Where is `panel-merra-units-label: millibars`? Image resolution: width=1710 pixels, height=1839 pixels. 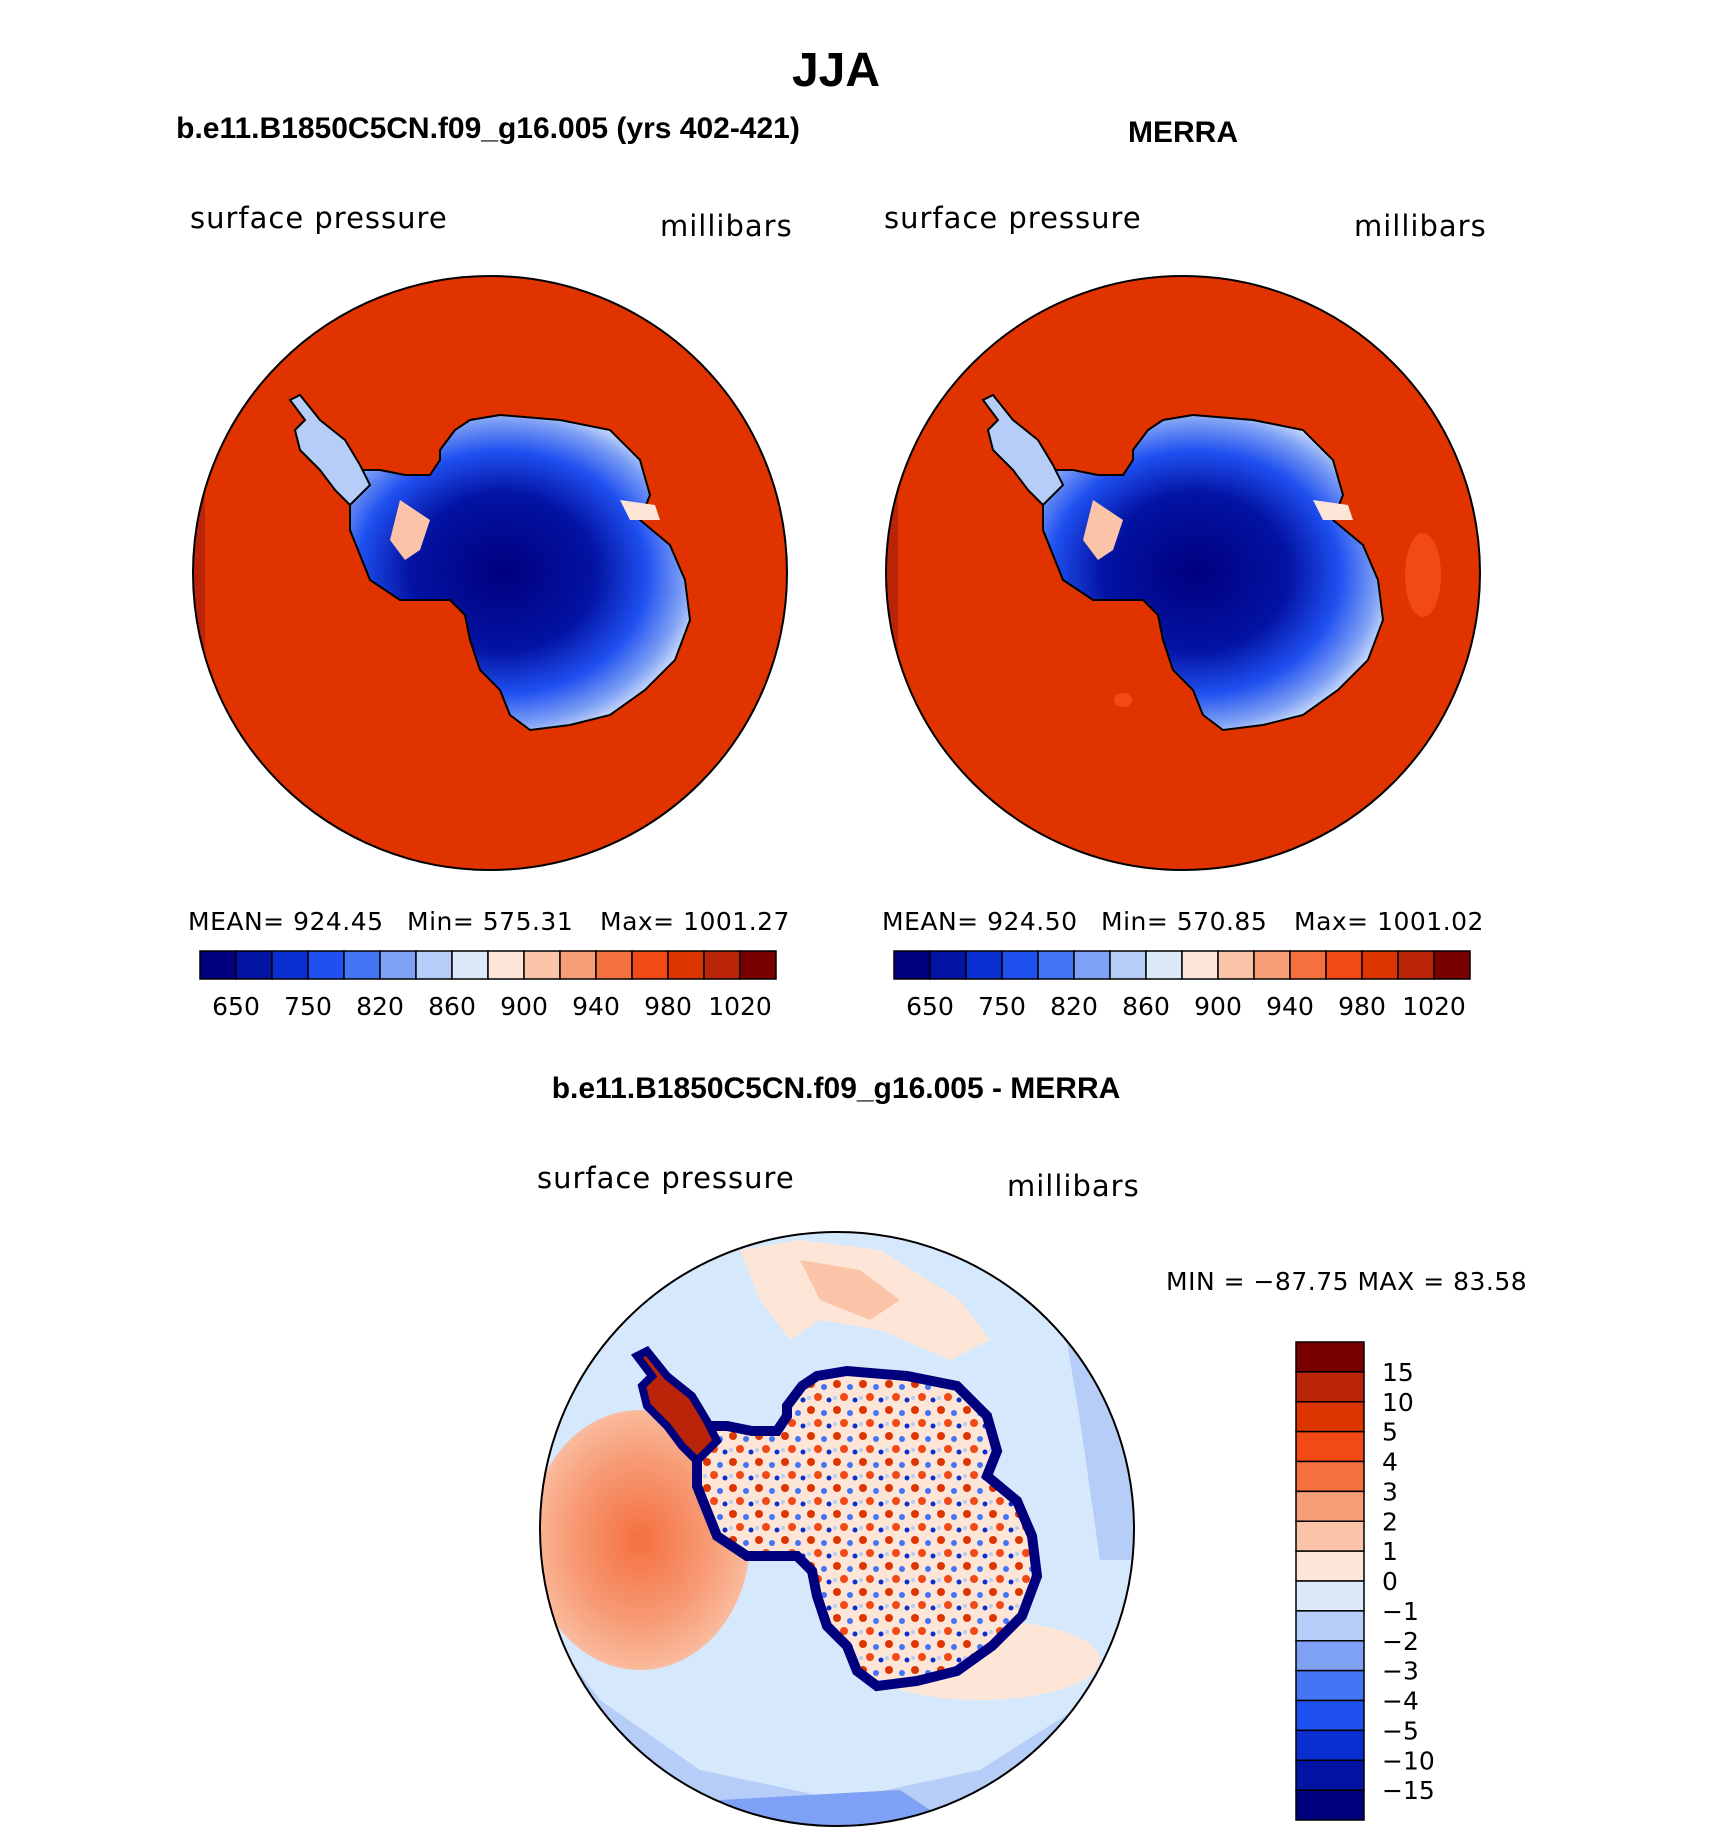
panel-merra-units-label: millibars is located at coordinates (1420, 226).